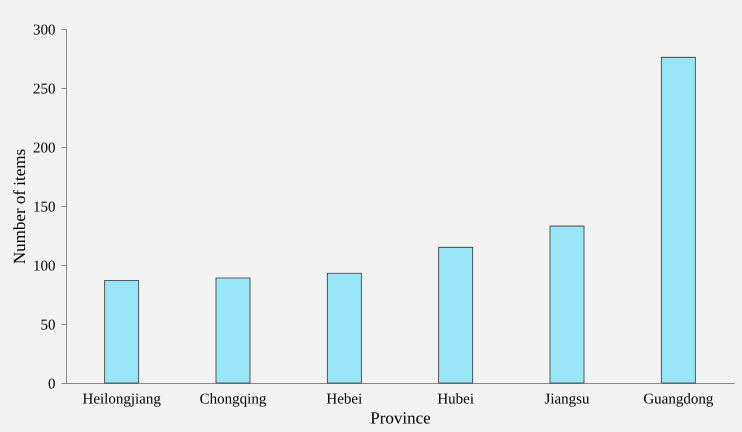 Image resolution: width=742 pixels, height=432 pixels. I want to click on y-tick-label: 150, so click(44, 208).